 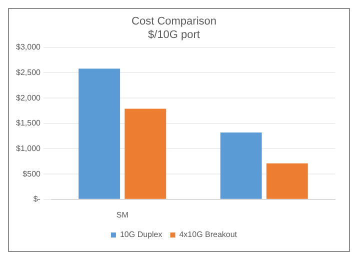 What do you see at coordinates (29, 72) in the screenshot?
I see `y-tick-label: $2,500` at bounding box center [29, 72].